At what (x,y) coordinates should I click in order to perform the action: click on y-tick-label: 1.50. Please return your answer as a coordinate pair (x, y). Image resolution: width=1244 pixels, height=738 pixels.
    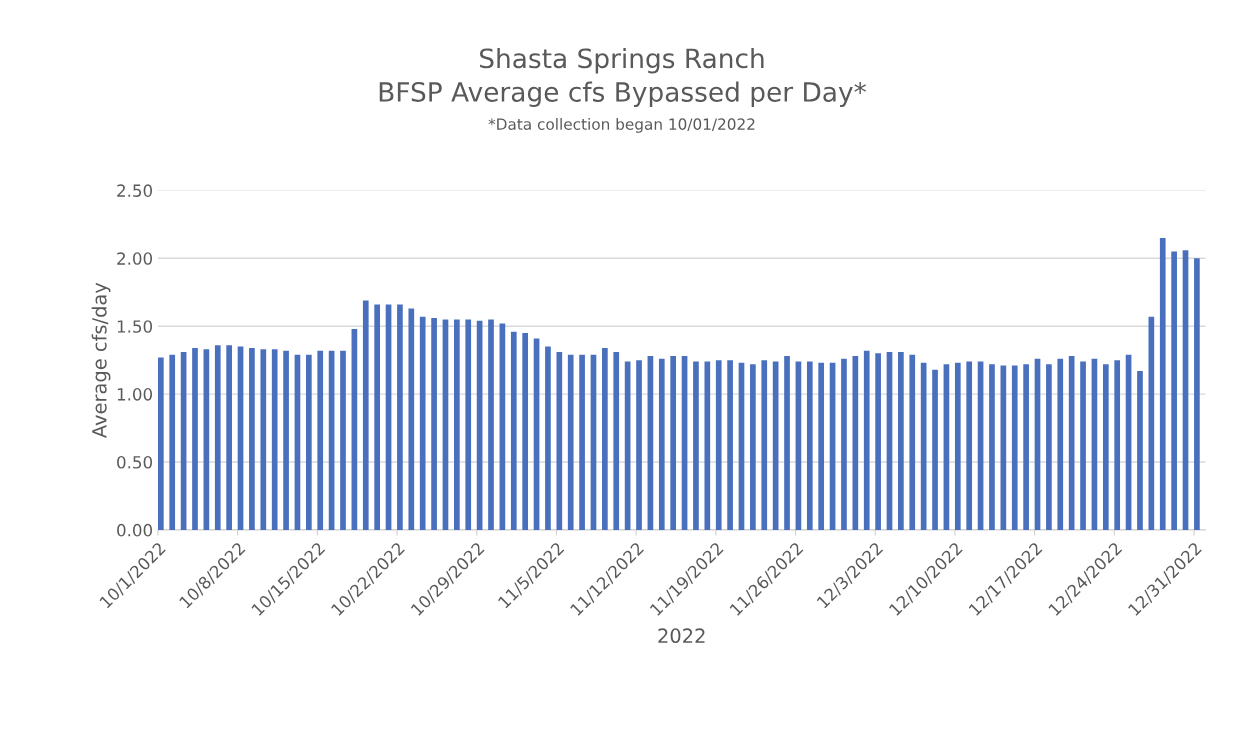
    Looking at the image, I should click on (135, 326).